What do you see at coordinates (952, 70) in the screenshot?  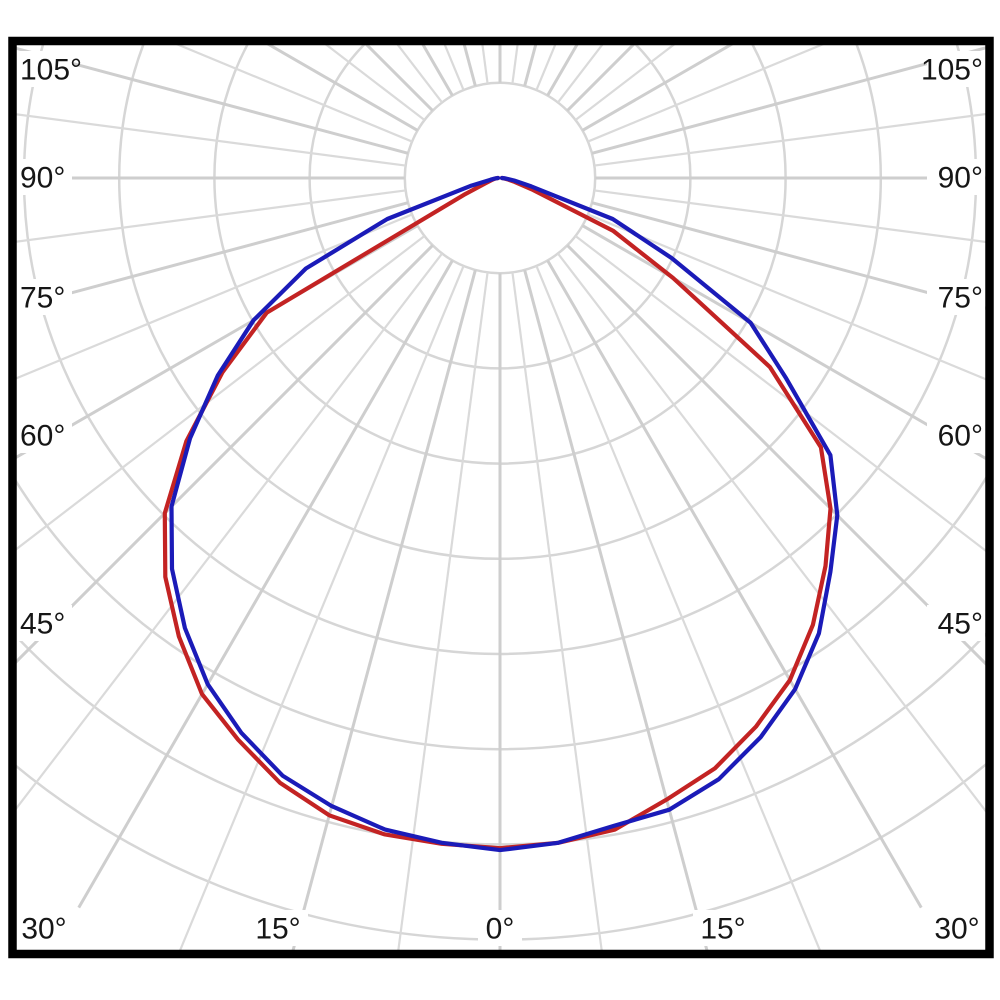 I see `angle-label-right: 105°` at bounding box center [952, 70].